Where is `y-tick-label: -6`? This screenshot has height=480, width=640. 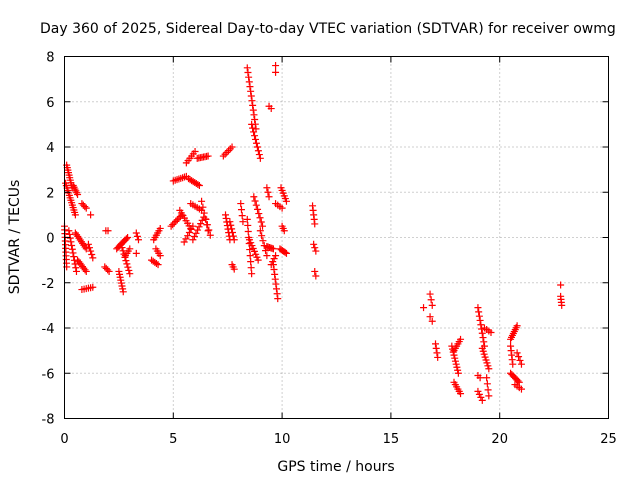 y-tick-label: -6 is located at coordinates (48, 374).